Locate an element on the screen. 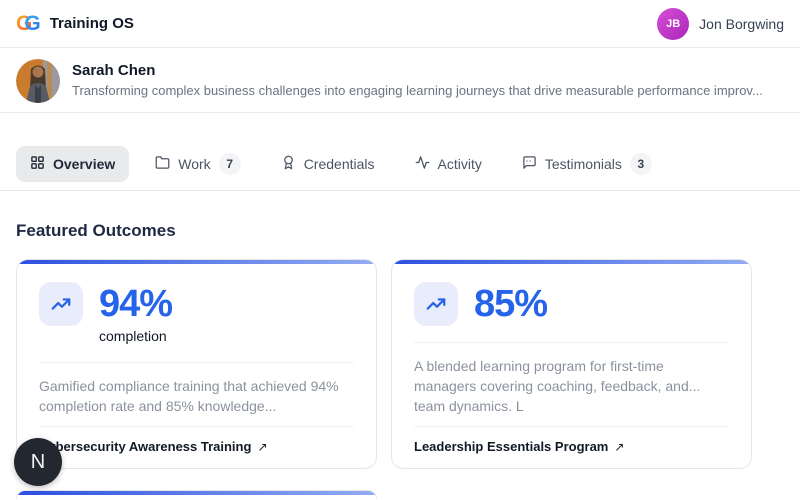  section-title: Featured Outcomes is located at coordinates (96, 230).